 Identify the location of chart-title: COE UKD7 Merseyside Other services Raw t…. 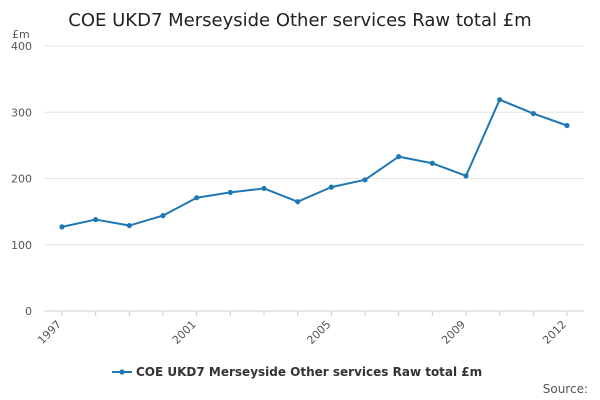
(299, 20).